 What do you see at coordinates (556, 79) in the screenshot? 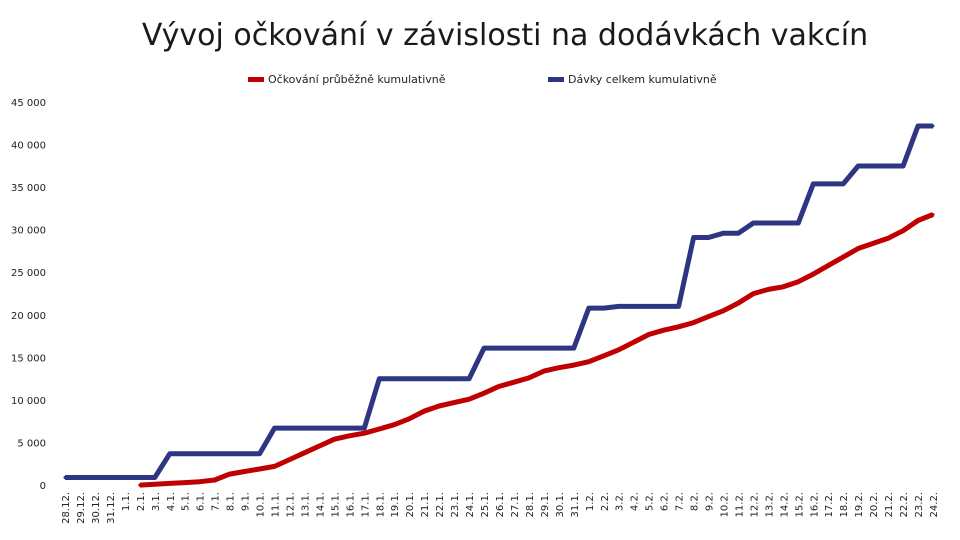
I see `legend-swatch-doses` at bounding box center [556, 79].